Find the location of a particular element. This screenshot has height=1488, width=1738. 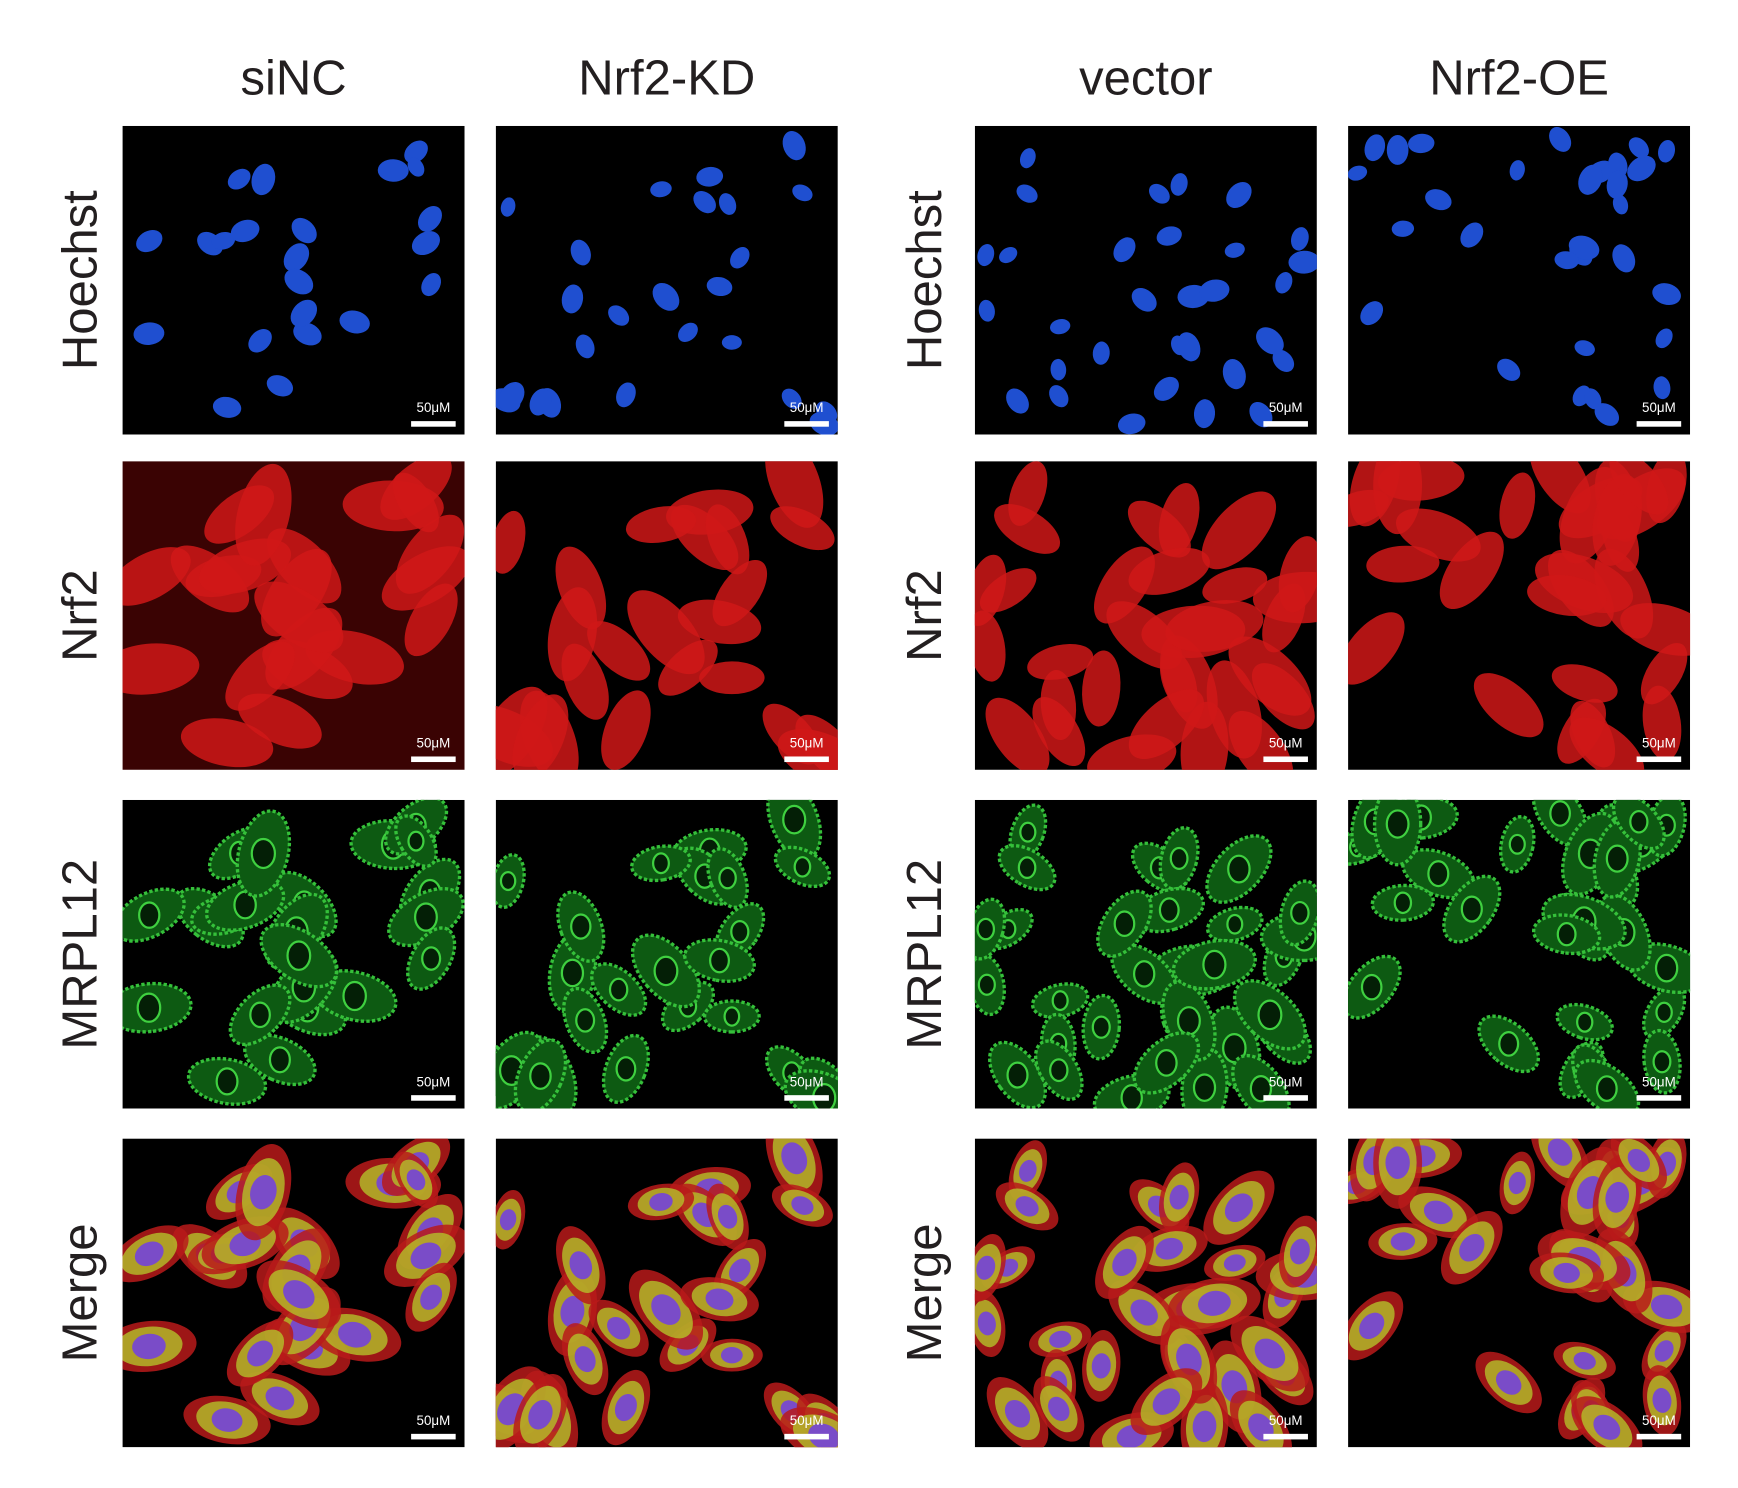

column-header: Nrf2-KD is located at coordinates (666, 79).